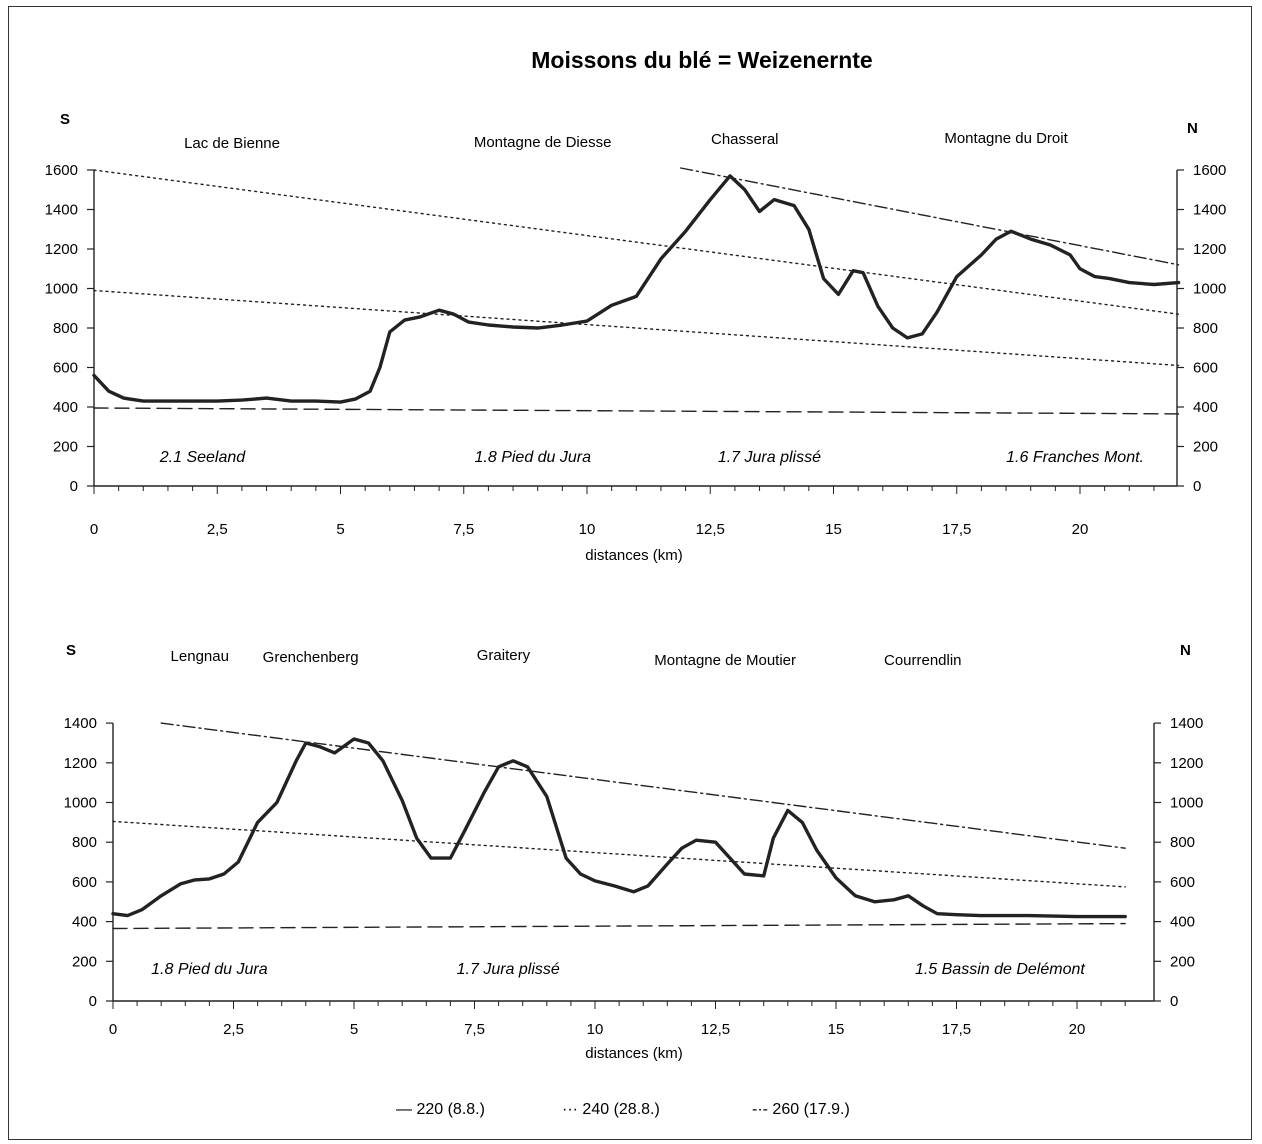 The image size is (1262, 1144). What do you see at coordinates (65, 447) in the screenshot?
I see `chart1-ytick-label-left: 200` at bounding box center [65, 447].